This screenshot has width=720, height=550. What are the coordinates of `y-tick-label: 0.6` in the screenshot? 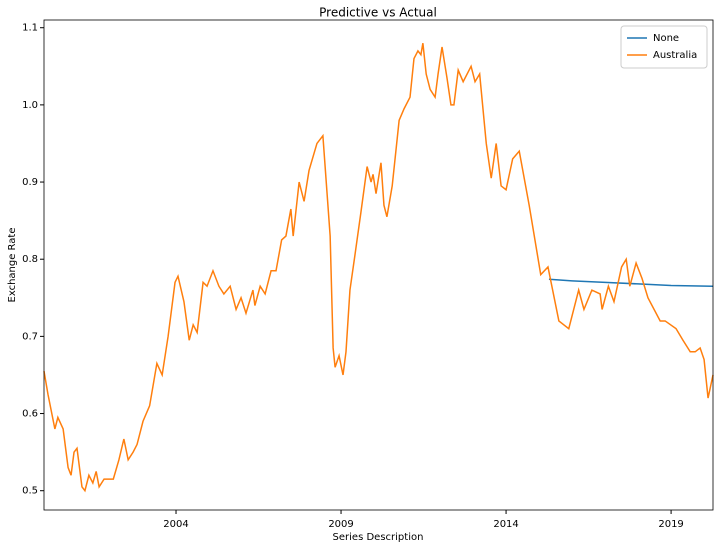 It's located at (30, 414).